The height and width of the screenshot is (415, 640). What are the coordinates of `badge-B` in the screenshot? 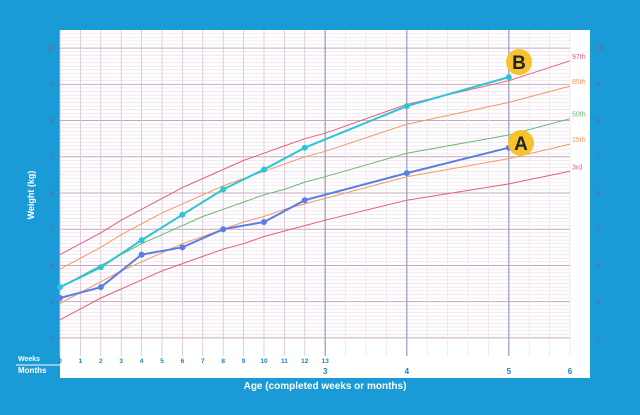 It's located at (519, 62).